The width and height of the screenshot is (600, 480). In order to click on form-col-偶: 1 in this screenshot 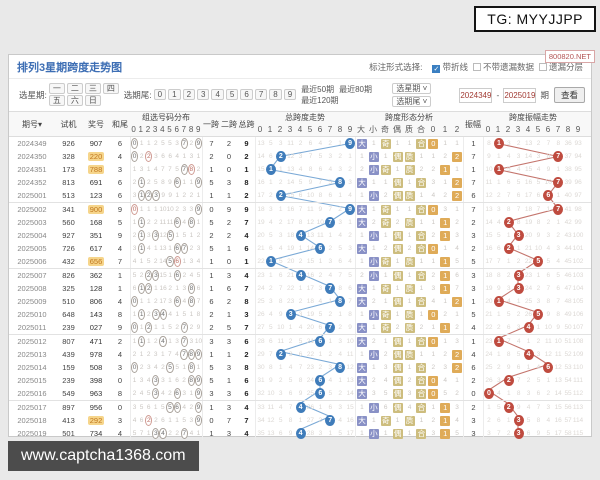, I will do `click(398, 288)`.